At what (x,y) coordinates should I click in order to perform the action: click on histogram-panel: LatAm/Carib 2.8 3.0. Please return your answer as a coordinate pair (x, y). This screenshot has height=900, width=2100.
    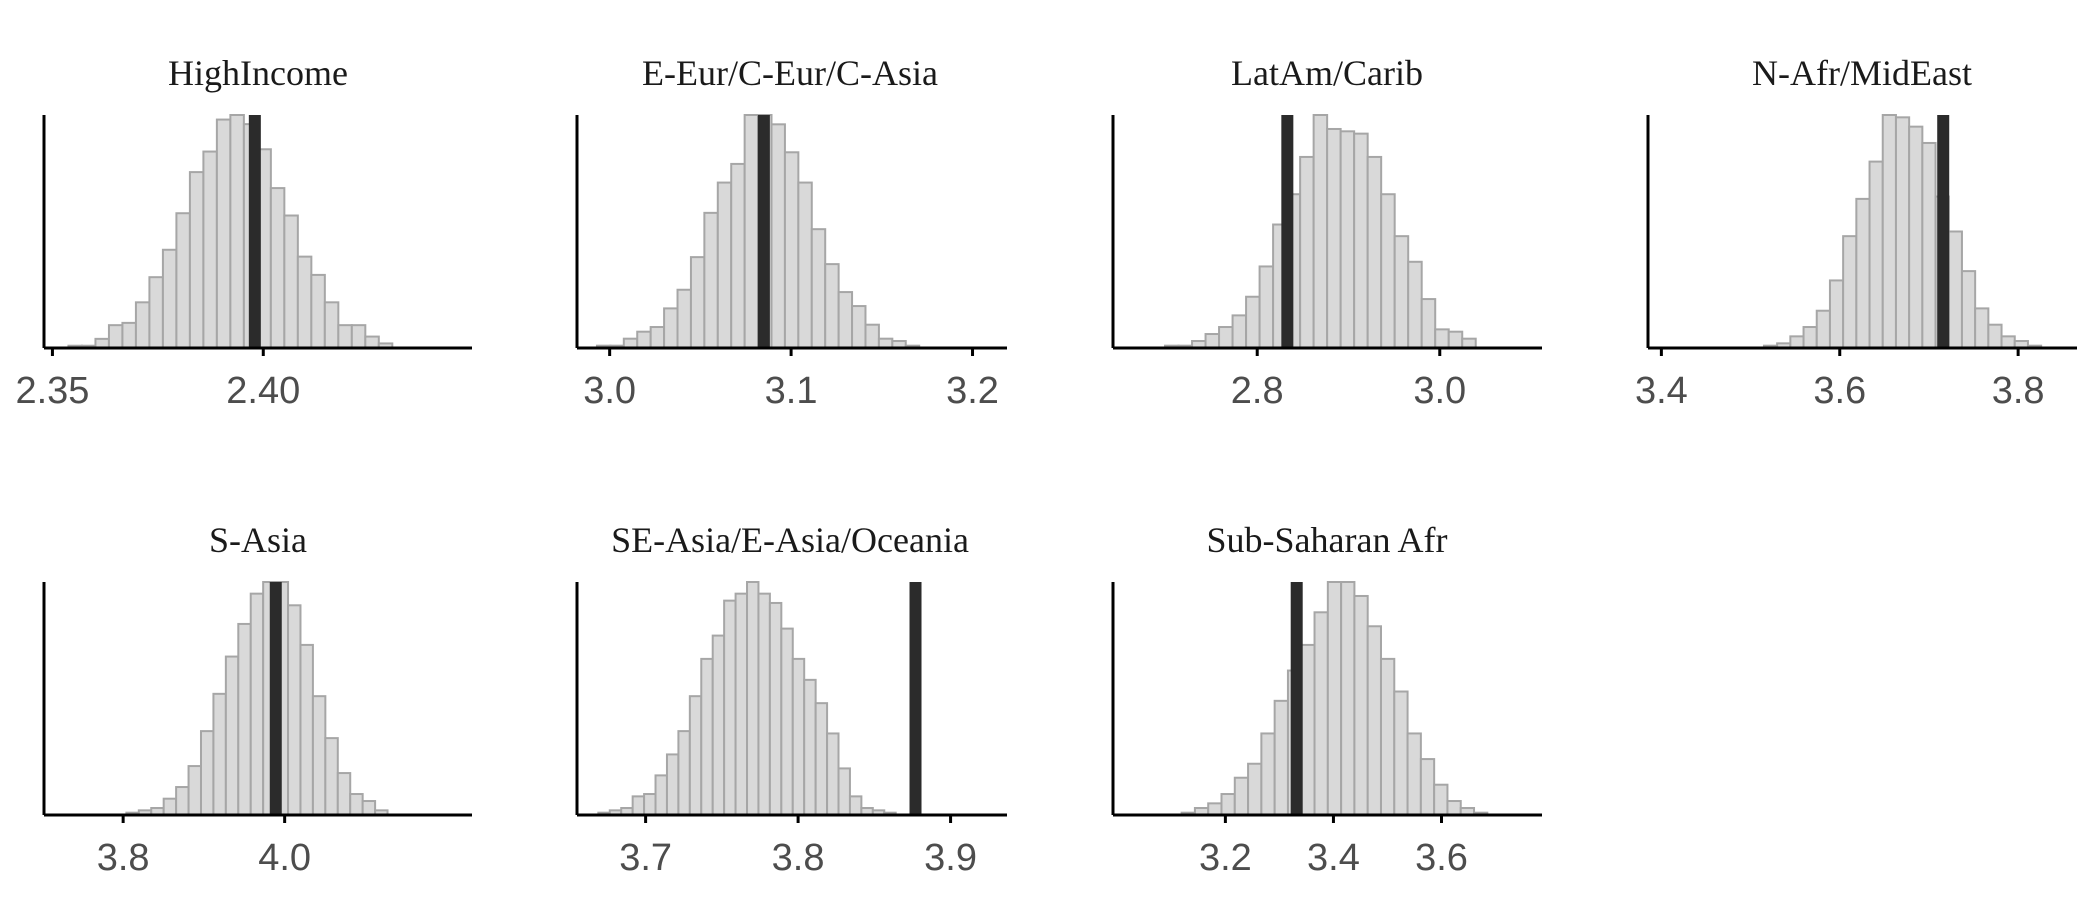
    Looking at the image, I should click on (1326, 232).